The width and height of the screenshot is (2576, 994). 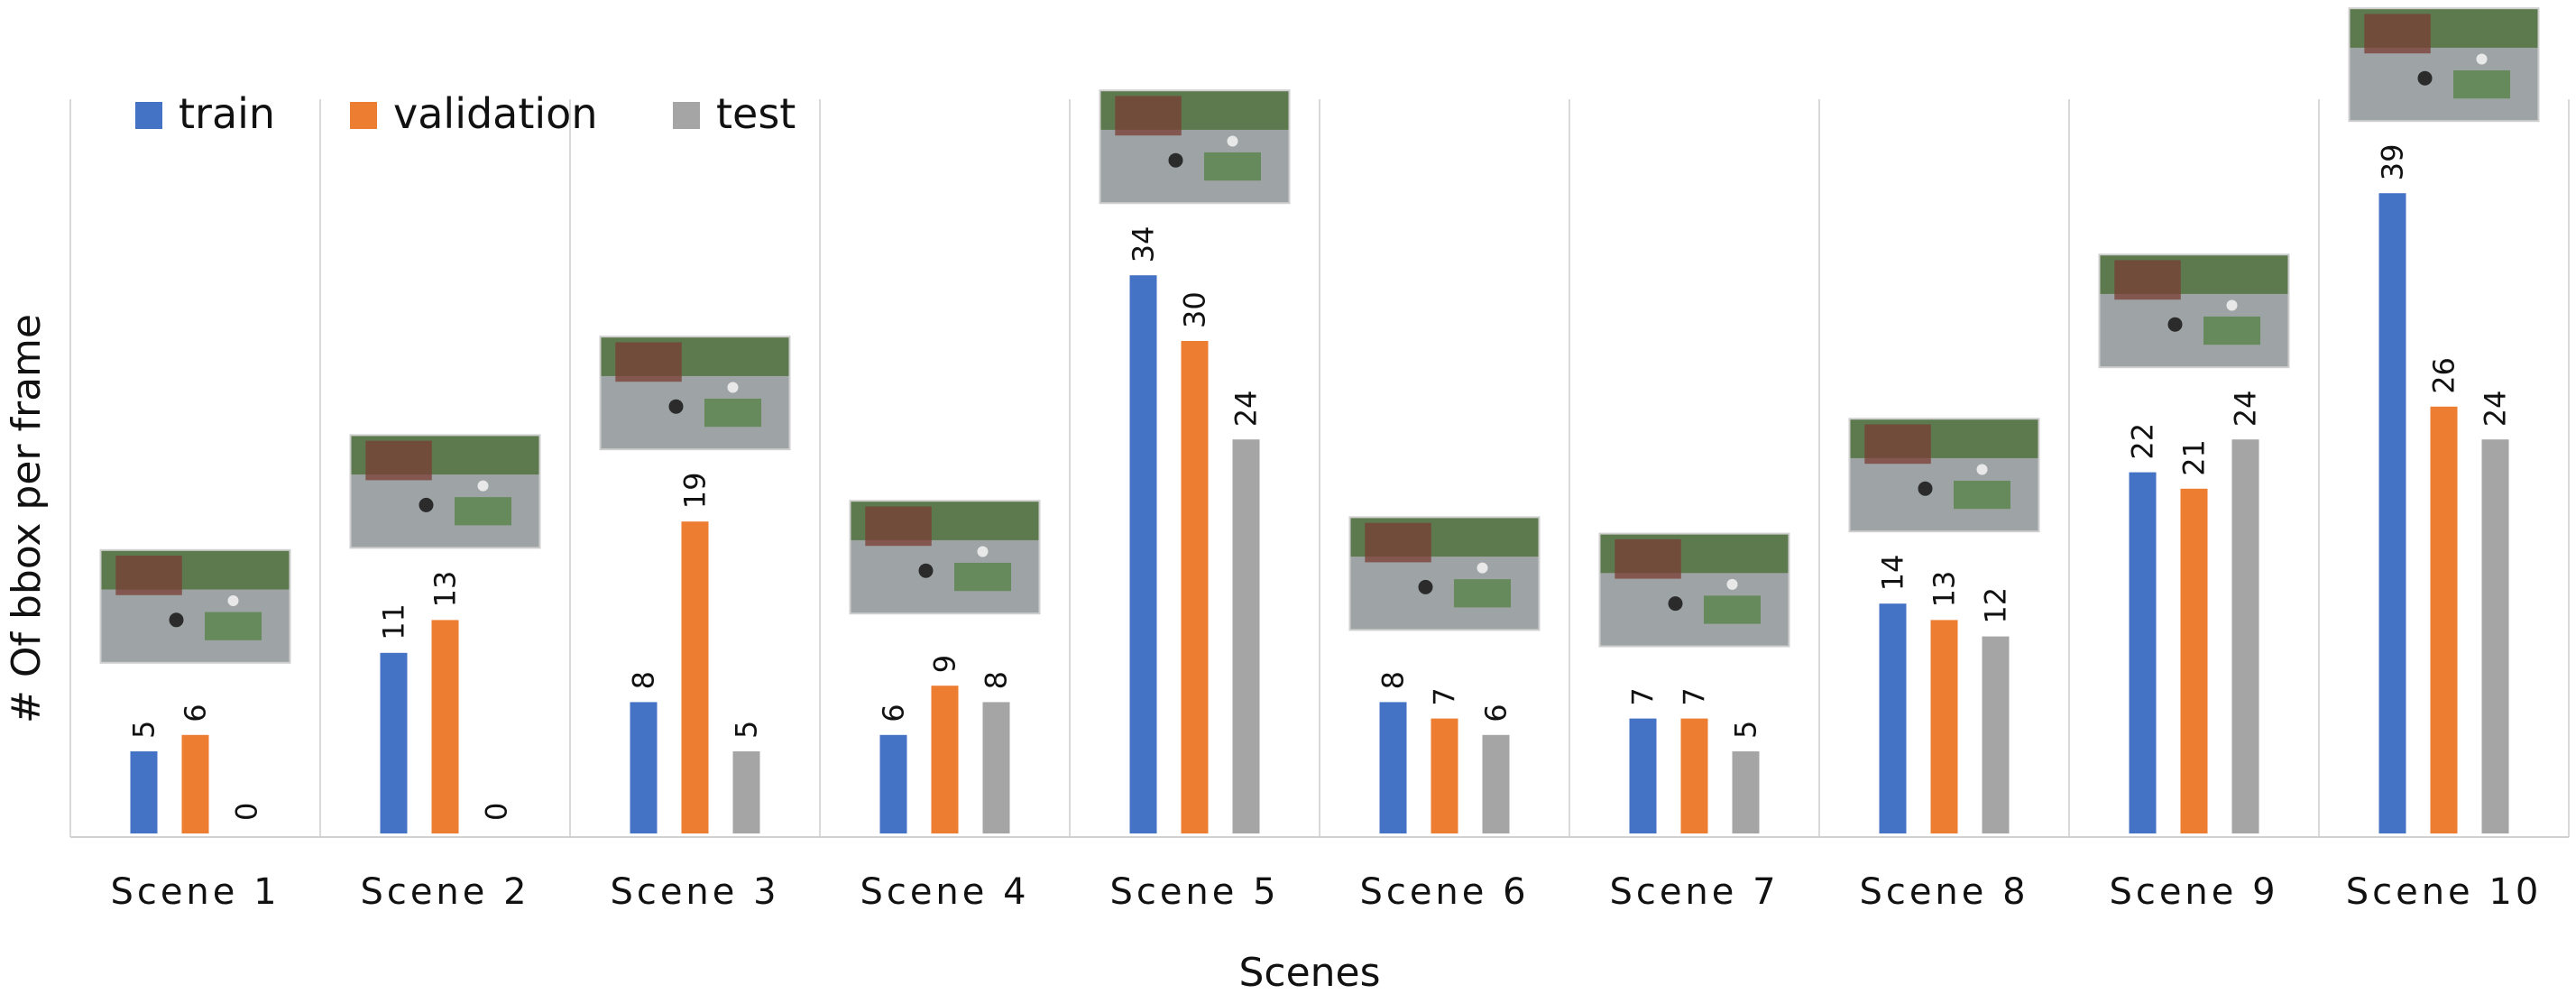 I want to click on data-label: 30, so click(x=1195, y=309).